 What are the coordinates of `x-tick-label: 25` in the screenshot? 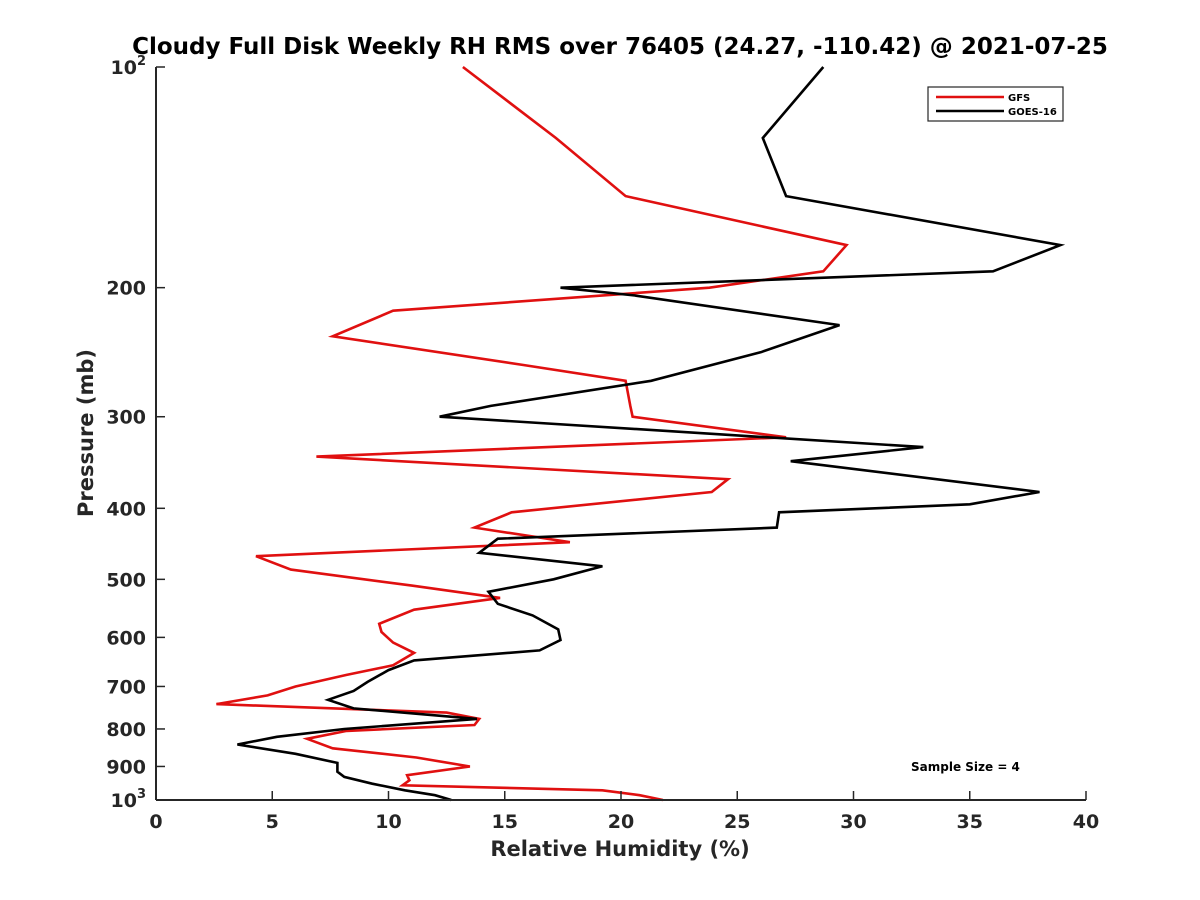 It's located at (737, 822).